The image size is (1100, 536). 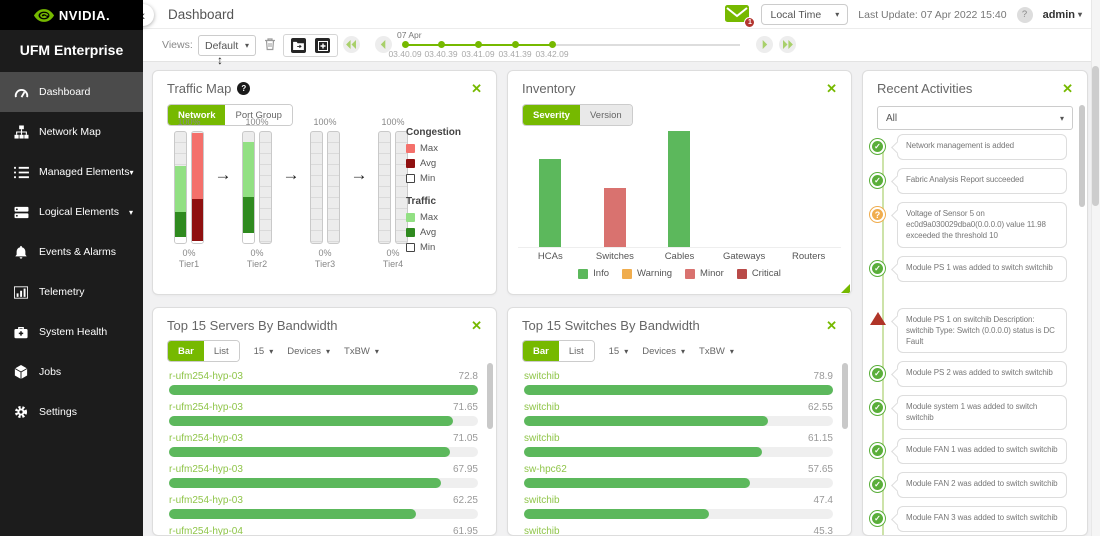 What do you see at coordinates (551, 115) in the screenshot?
I see `tab-severity: Severity` at bounding box center [551, 115].